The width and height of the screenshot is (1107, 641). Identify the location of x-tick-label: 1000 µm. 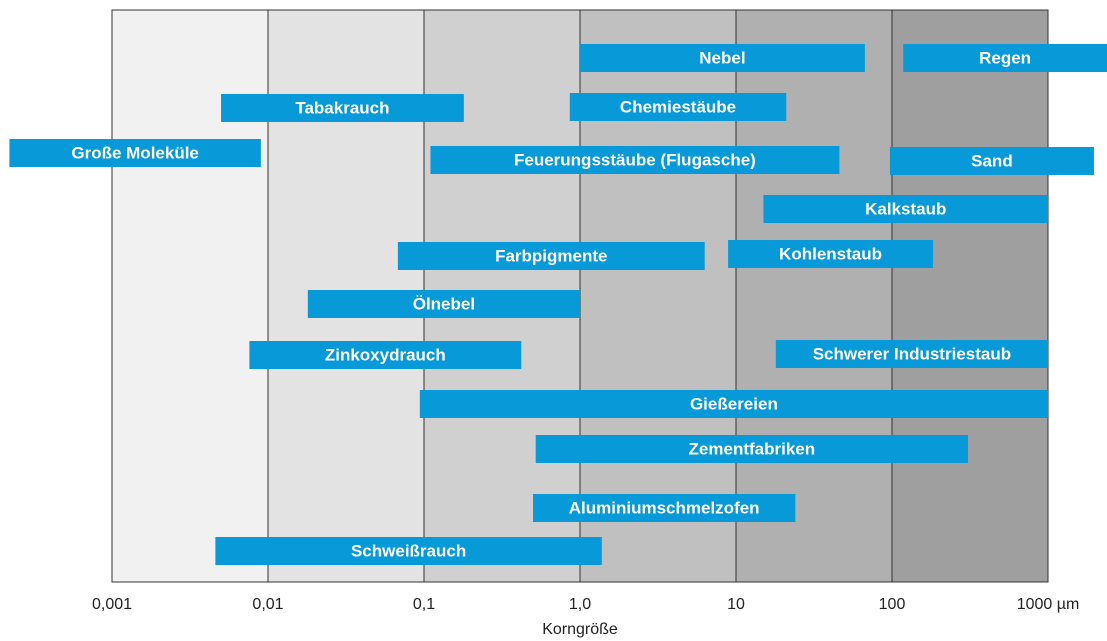
(1048, 604).